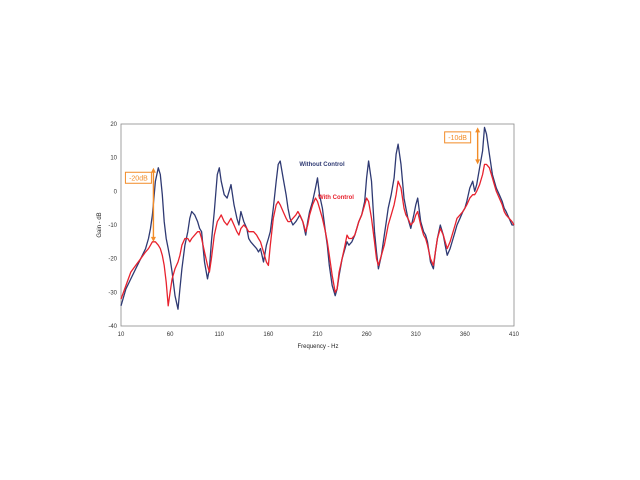 The height and width of the screenshot is (480, 640). Describe the element at coordinates (112, 226) in the screenshot. I see `y-tick-label: -10` at that location.